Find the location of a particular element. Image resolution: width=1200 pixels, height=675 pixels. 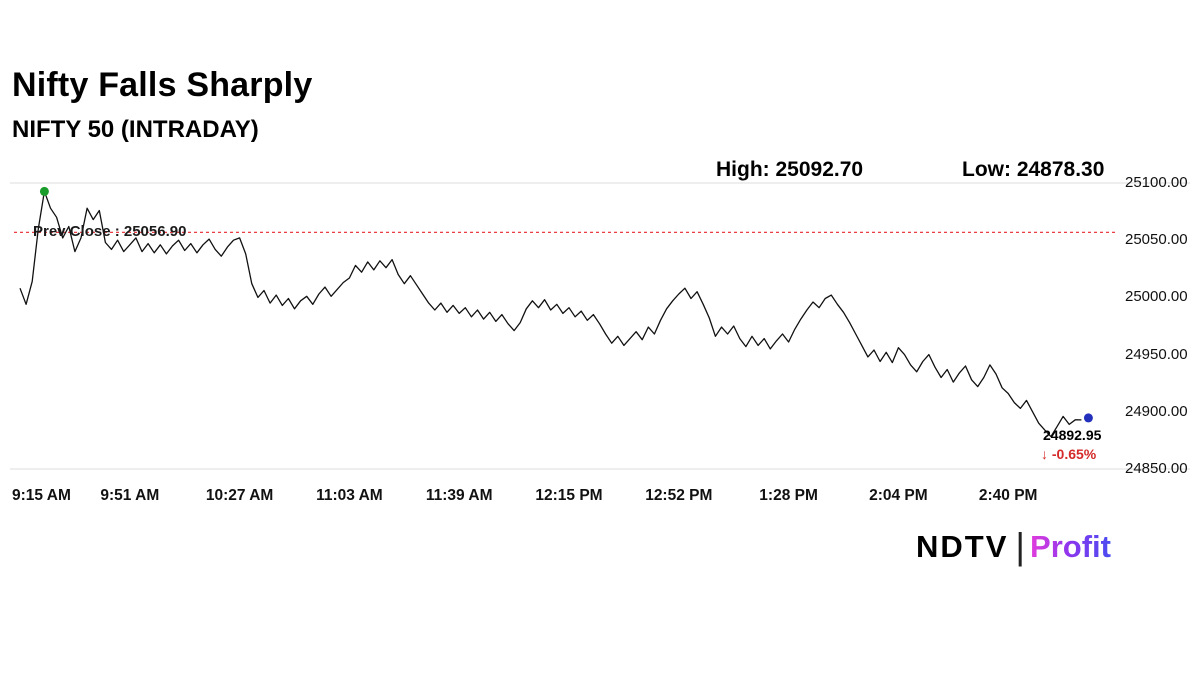

y-axis-label: 24950.00 is located at coordinates (1156, 354).